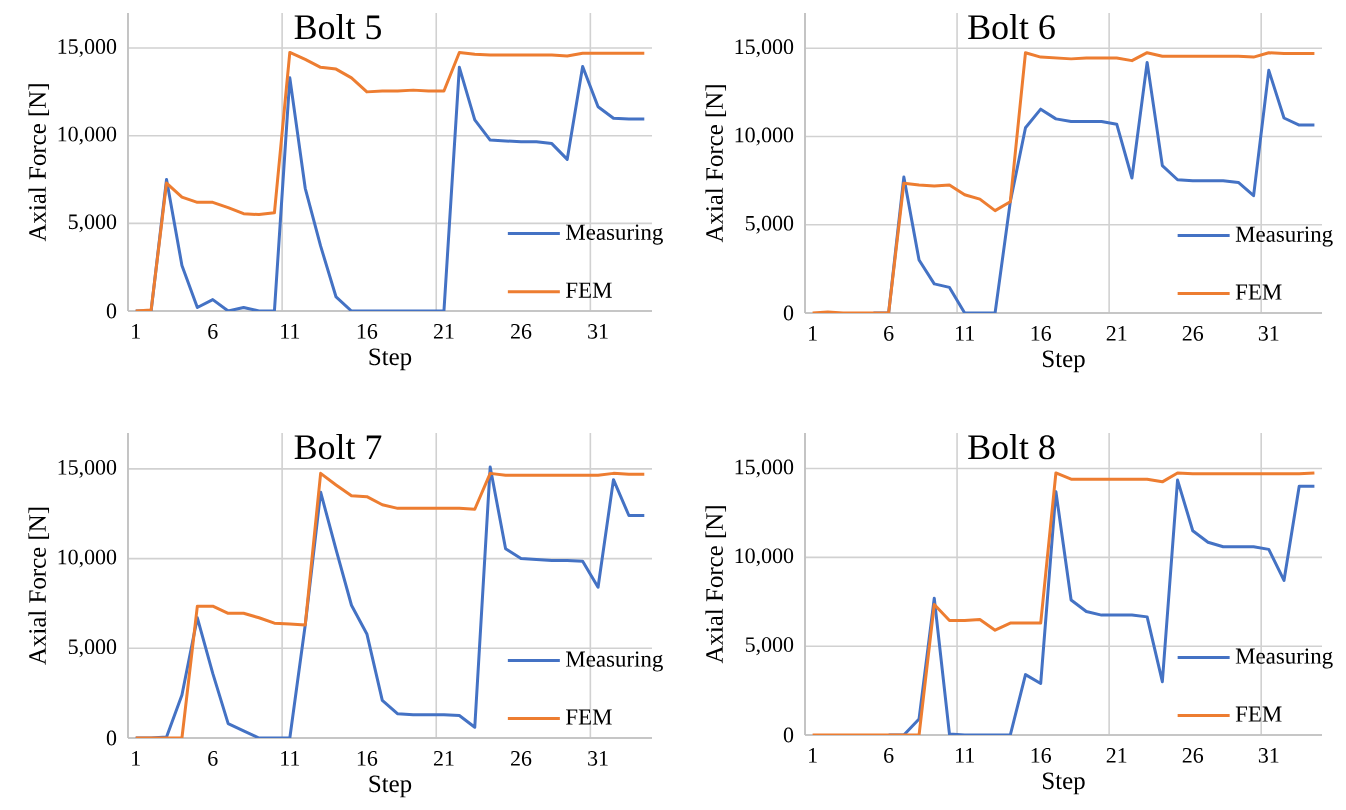  Describe the element at coordinates (1011, 447) in the screenshot. I see `chart-title: Bolt 8` at that location.